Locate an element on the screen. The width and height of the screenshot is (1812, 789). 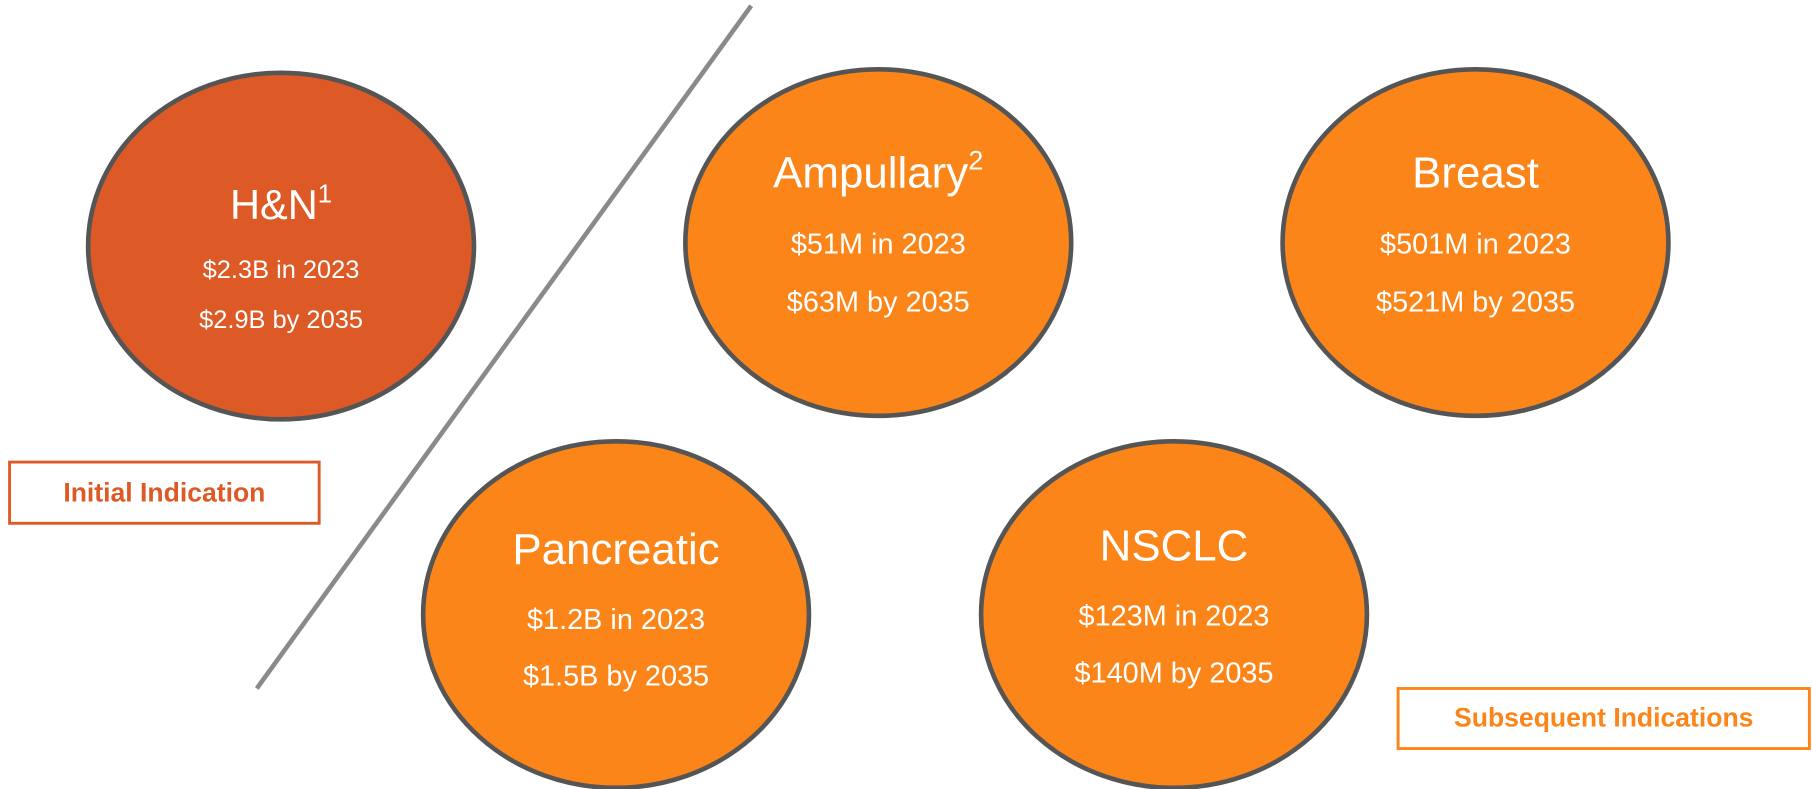
node-value: $2.9B by 2035 is located at coordinates (281, 320).